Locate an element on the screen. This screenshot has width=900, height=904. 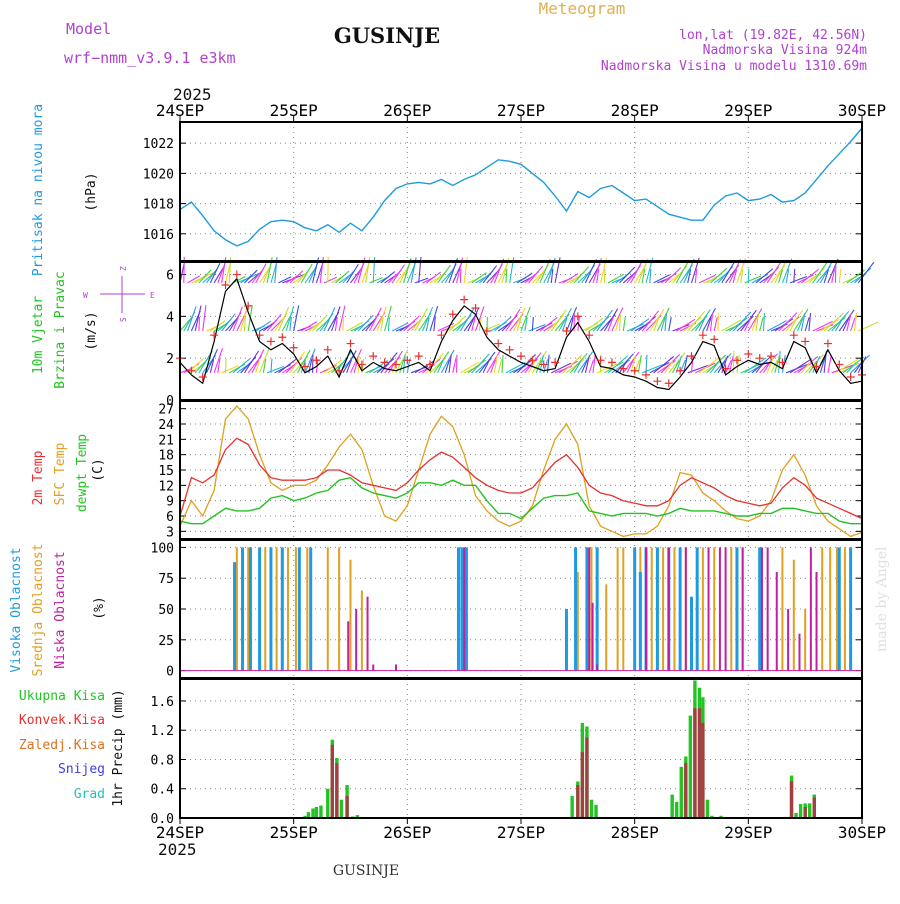
x-tick-label-bottom: 29SEP is located at coordinates (748, 832).